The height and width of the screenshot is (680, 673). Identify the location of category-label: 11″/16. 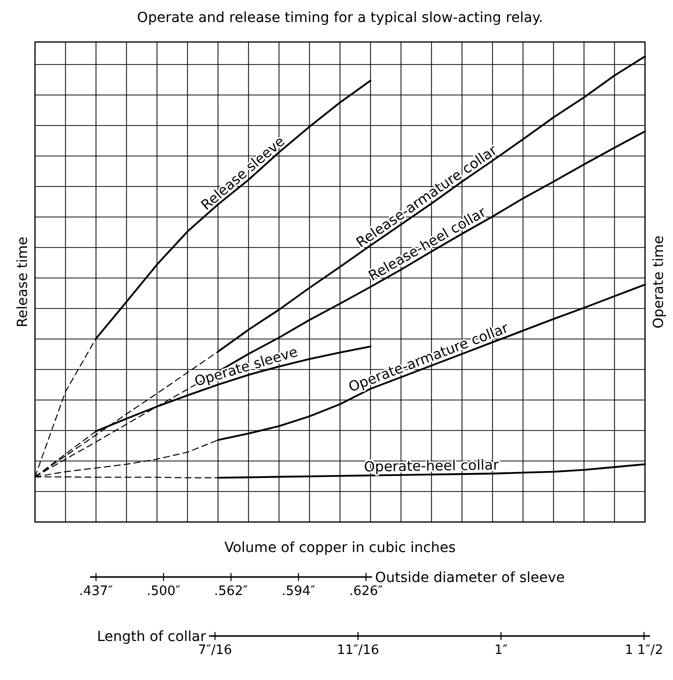
(358, 650).